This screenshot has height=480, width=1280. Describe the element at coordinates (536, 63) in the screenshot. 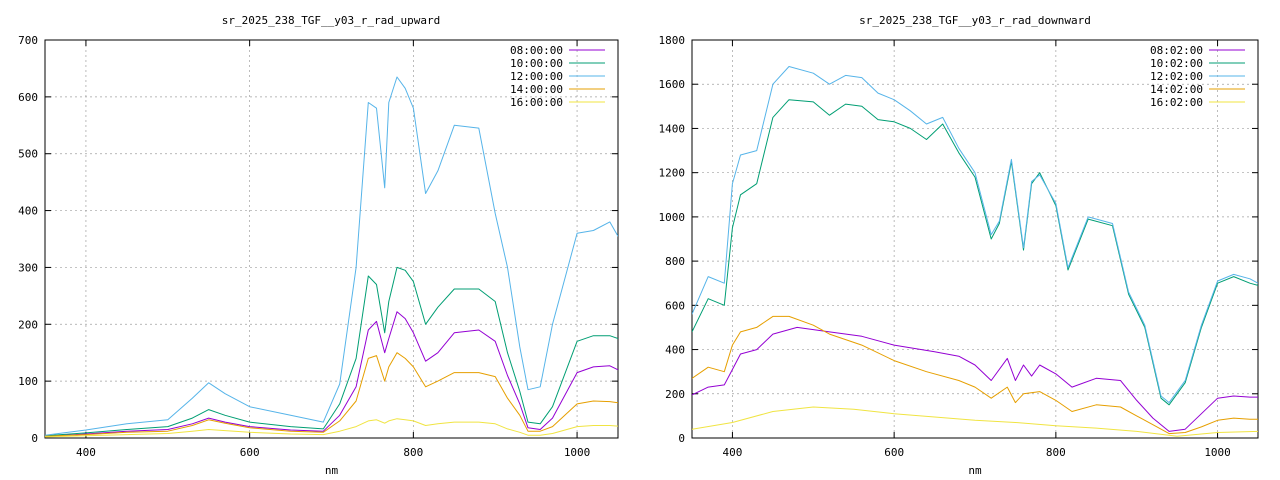

I see `legend-label: 10:00:00` at that location.